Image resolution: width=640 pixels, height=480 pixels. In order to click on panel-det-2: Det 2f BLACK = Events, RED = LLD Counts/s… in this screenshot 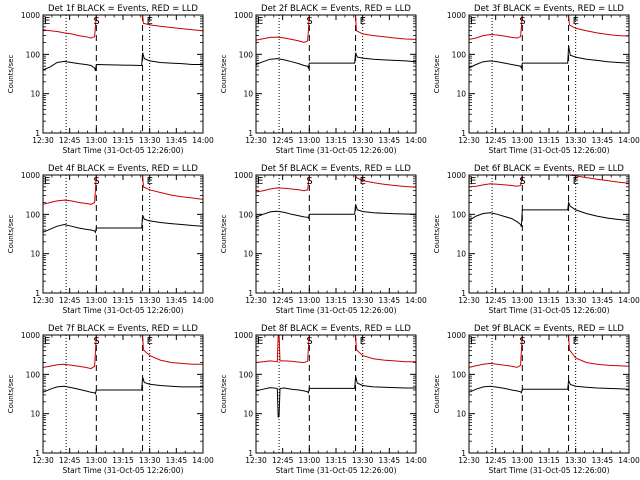, I will do `click(323, 79)`.